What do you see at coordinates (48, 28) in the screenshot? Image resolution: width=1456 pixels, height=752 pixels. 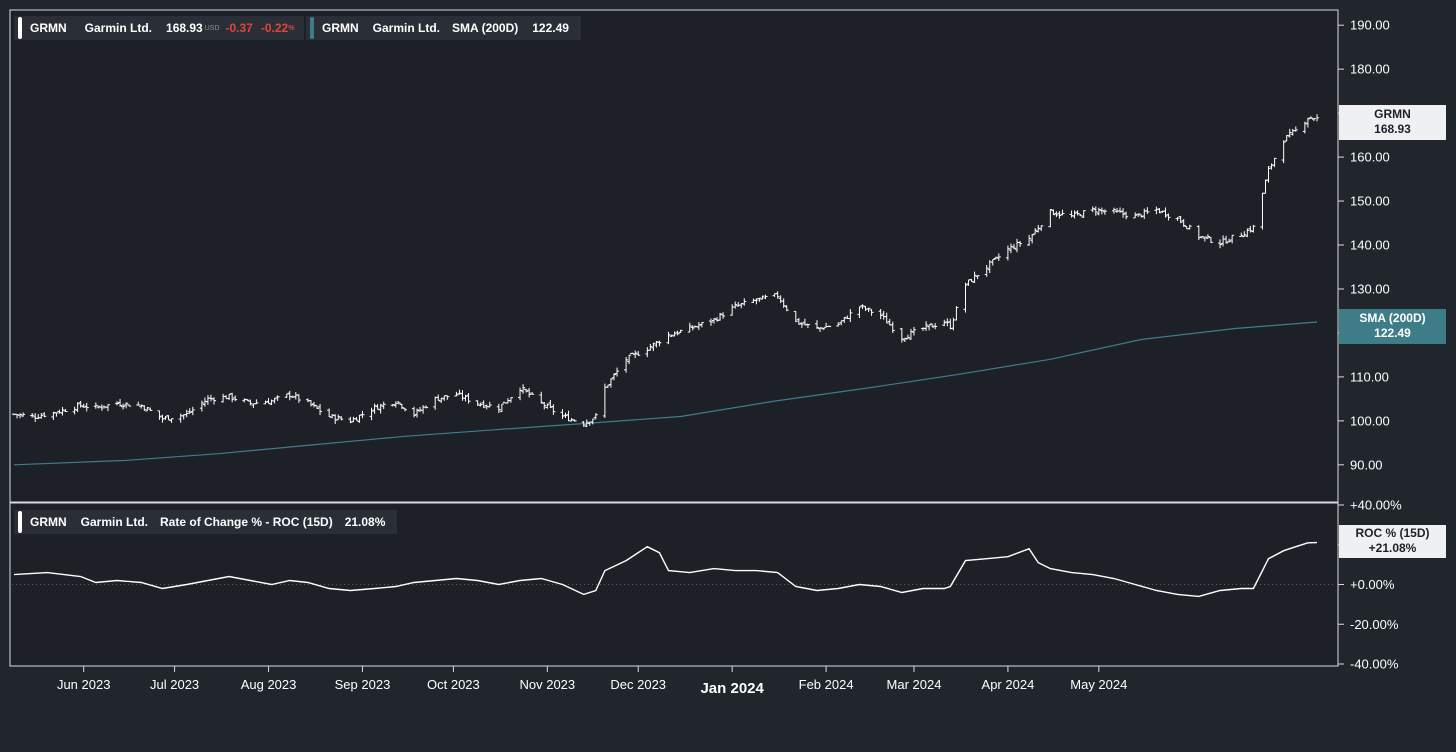 I see `legend-symbol: GRMN` at bounding box center [48, 28].